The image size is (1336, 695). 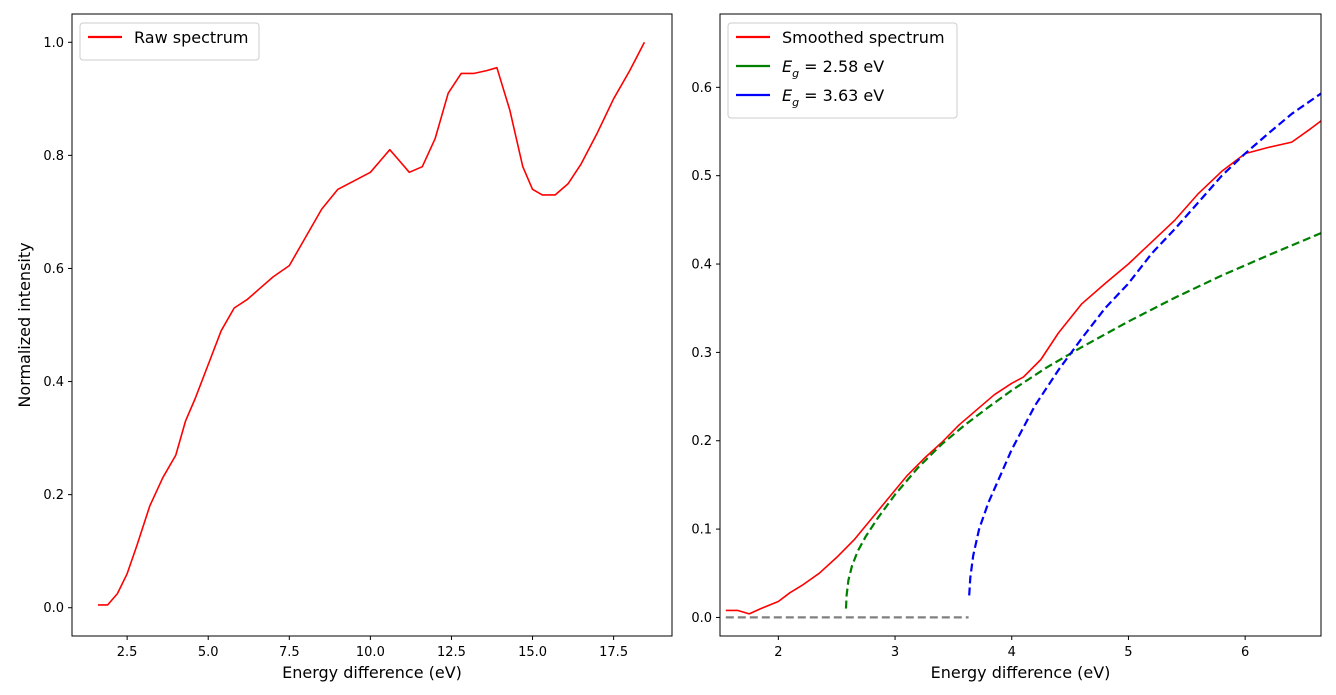 What do you see at coordinates (53, 156) in the screenshot?
I see `y-tick-label: 0.8` at bounding box center [53, 156].